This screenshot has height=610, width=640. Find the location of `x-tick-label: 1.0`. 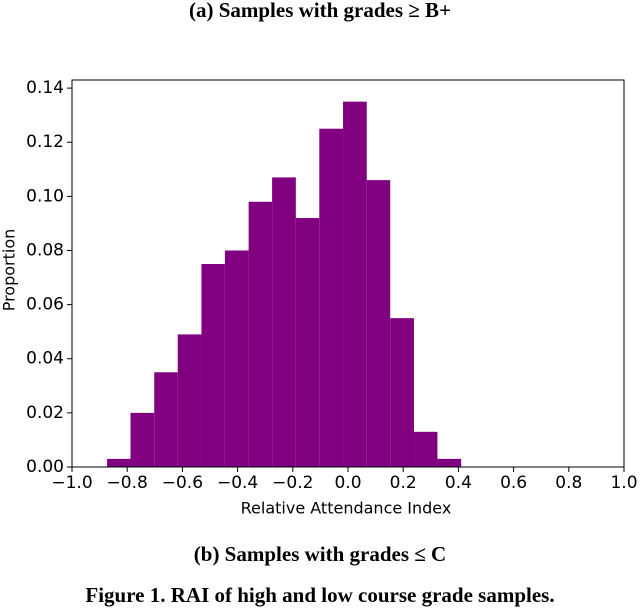

x-tick-label: 1.0 is located at coordinates (623, 483).